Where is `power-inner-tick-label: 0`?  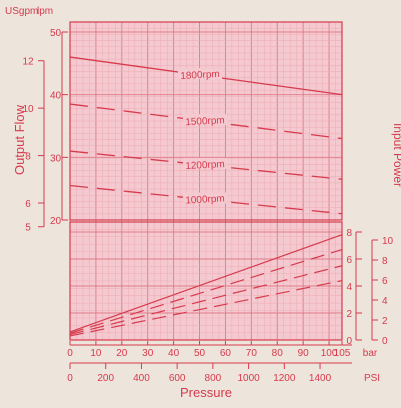 power-inner-tick-label: 0 is located at coordinates (349, 341).